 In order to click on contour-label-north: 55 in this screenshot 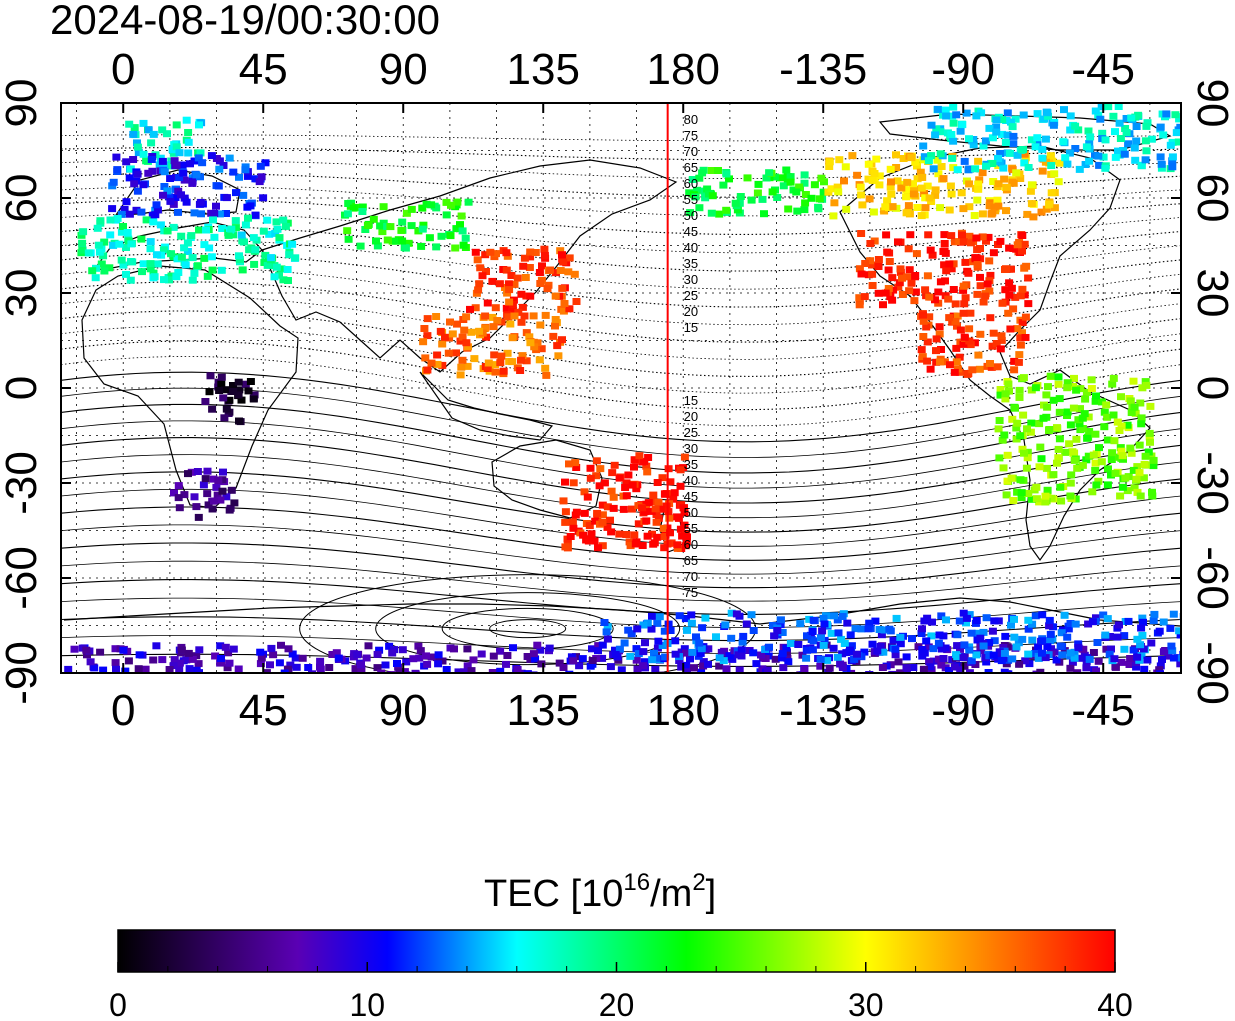, I will do `click(691, 199)`.